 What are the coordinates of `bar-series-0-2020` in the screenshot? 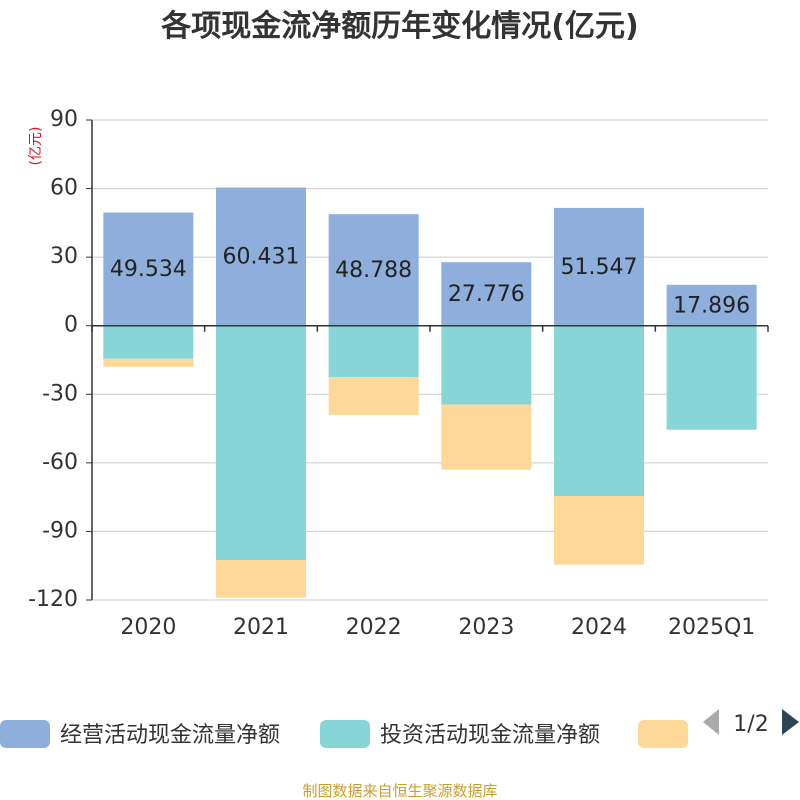 It's located at (148, 269).